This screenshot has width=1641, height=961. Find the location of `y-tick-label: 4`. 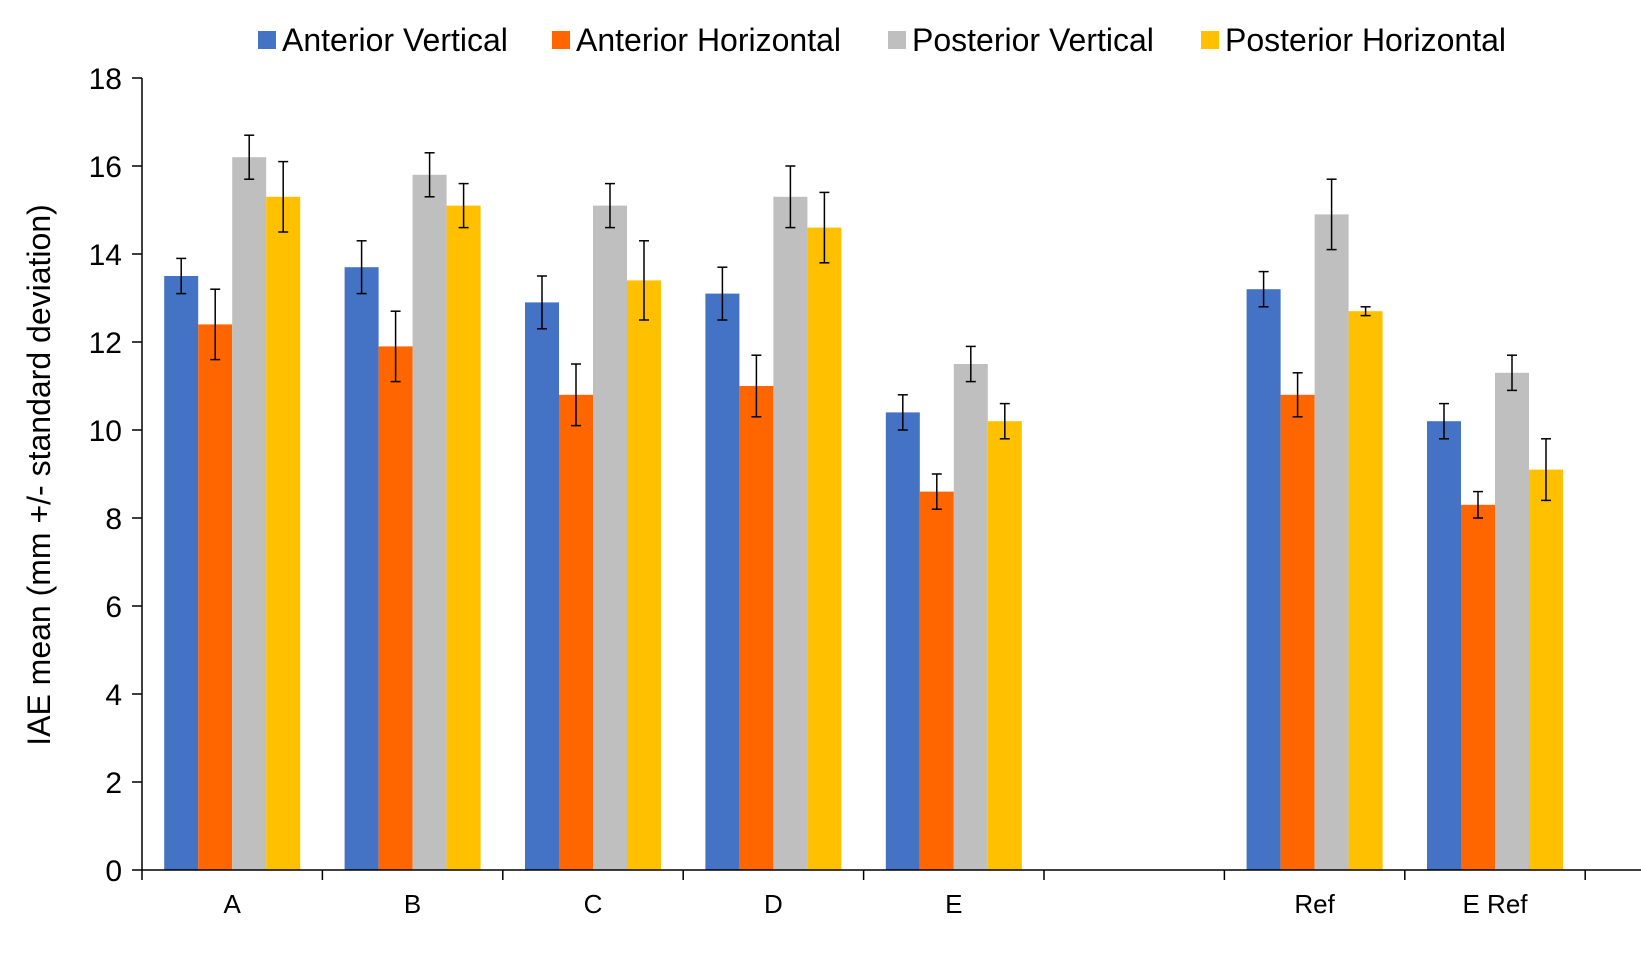

y-tick-label: 4 is located at coordinates (113, 695).